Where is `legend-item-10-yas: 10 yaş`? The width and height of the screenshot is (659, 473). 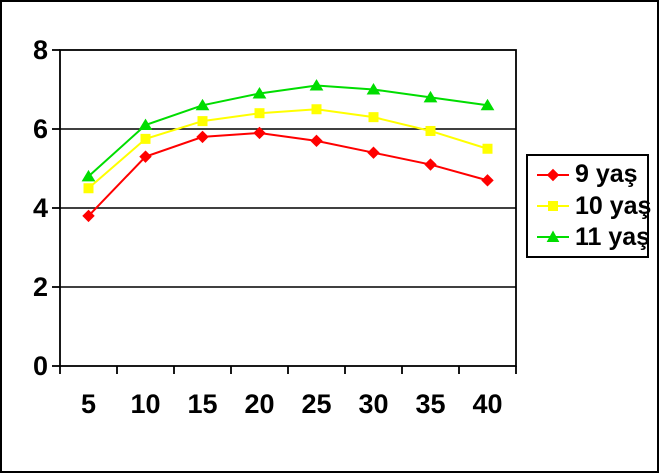 legend-item-10-yas: 10 yaş is located at coordinates (589, 206).